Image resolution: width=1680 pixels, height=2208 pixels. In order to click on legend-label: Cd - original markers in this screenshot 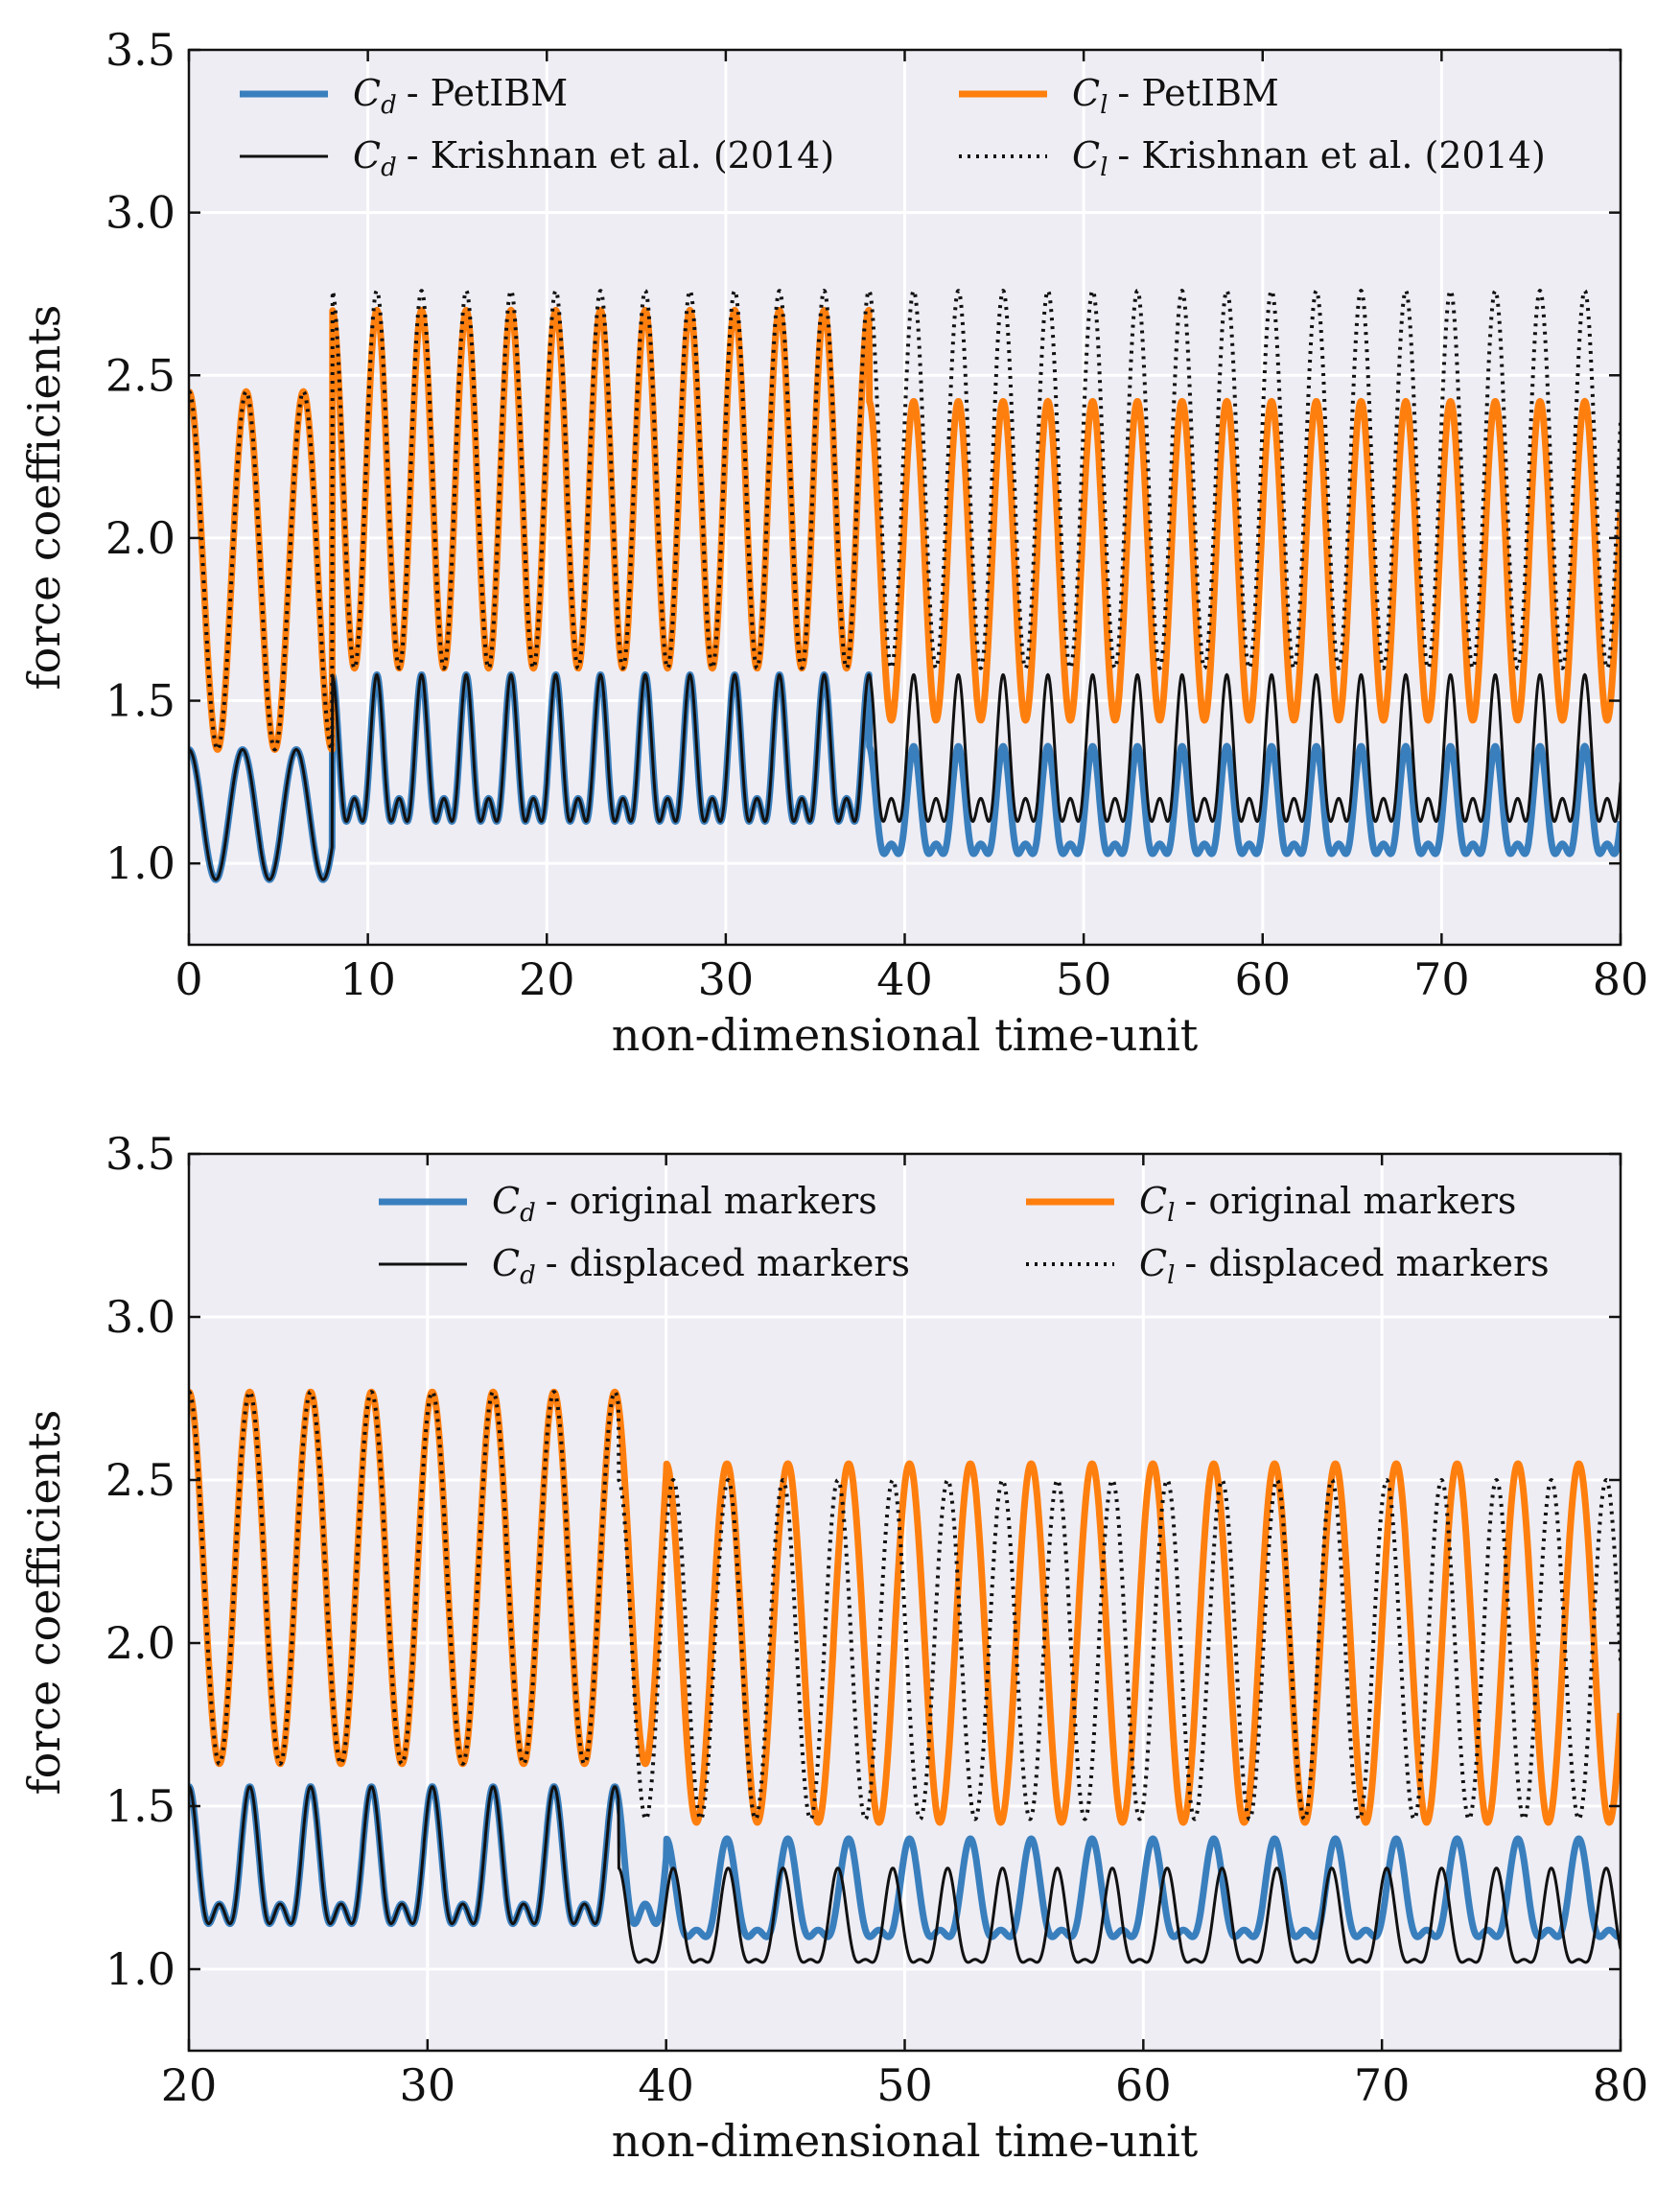, I will do `click(684, 1204)`.